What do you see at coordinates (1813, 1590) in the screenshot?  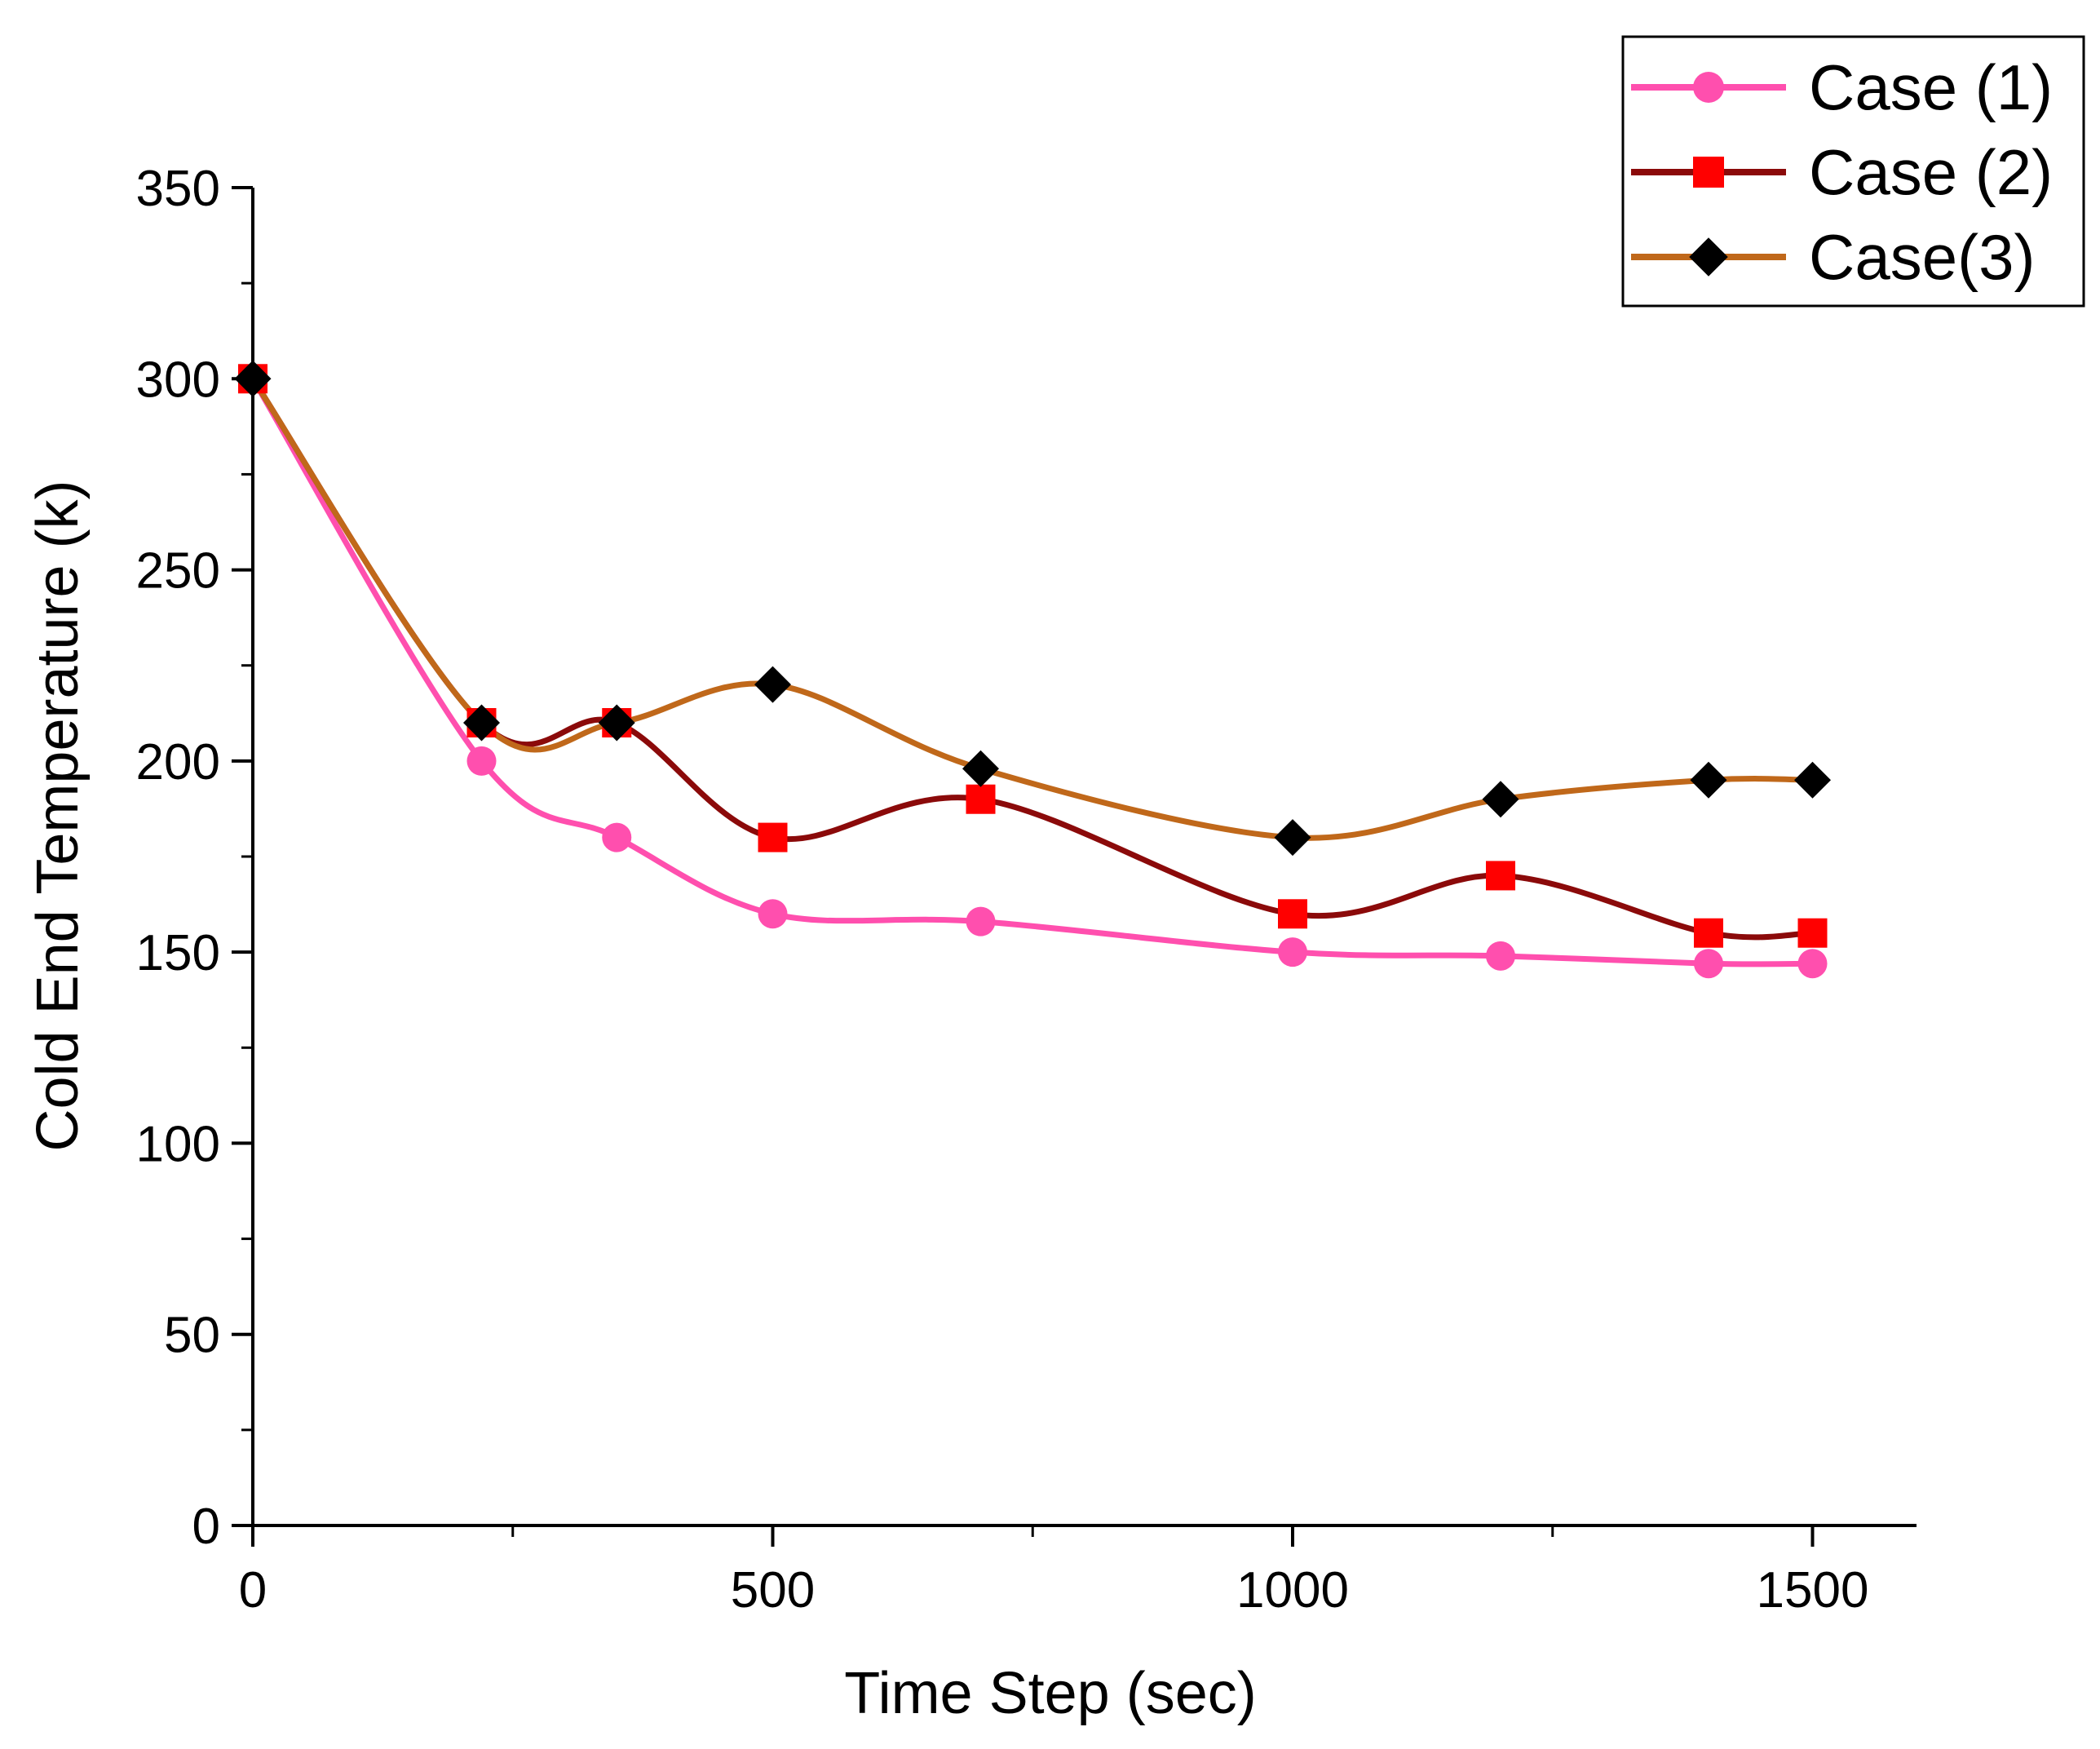 I see `x-tick-label: 1500` at bounding box center [1813, 1590].